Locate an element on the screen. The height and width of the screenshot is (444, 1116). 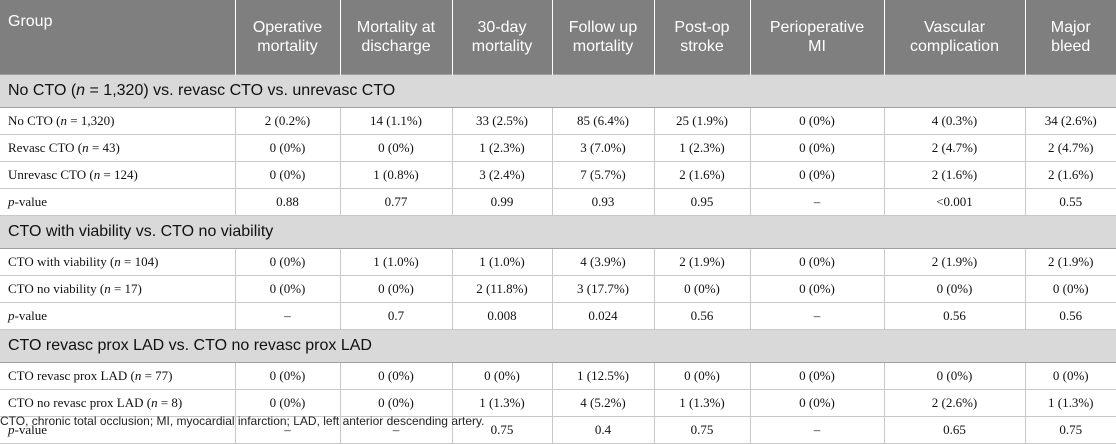
table-cell: 0.93 is located at coordinates (603, 202).